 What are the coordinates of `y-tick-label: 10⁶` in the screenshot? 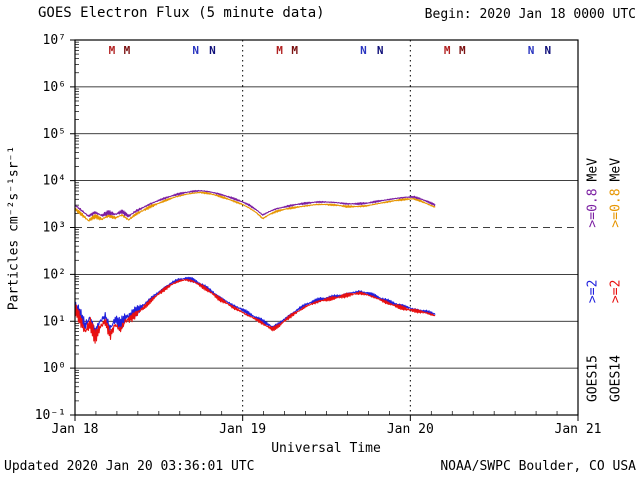 It's located at (54, 87).